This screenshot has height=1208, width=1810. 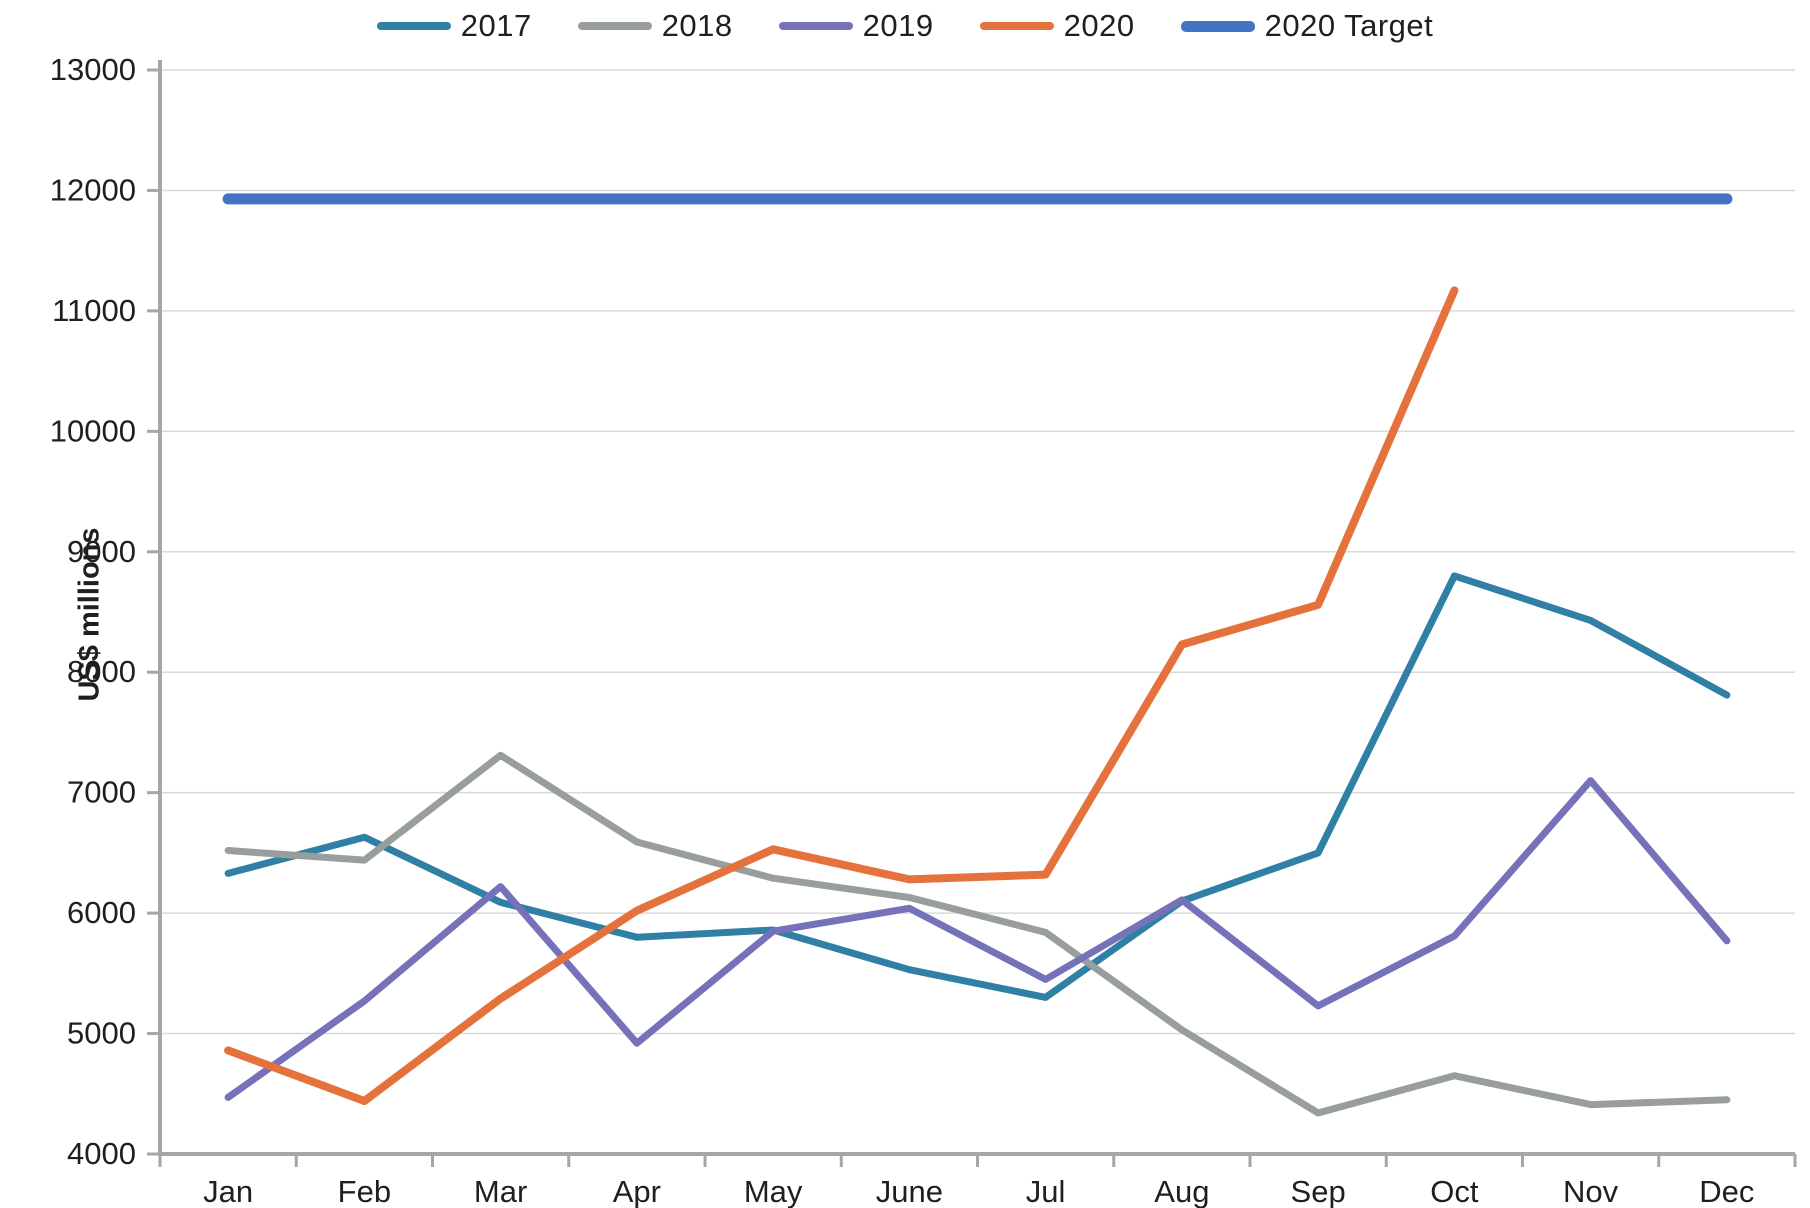 I want to click on y-tick-label: 6000, so click(x=101, y=912).